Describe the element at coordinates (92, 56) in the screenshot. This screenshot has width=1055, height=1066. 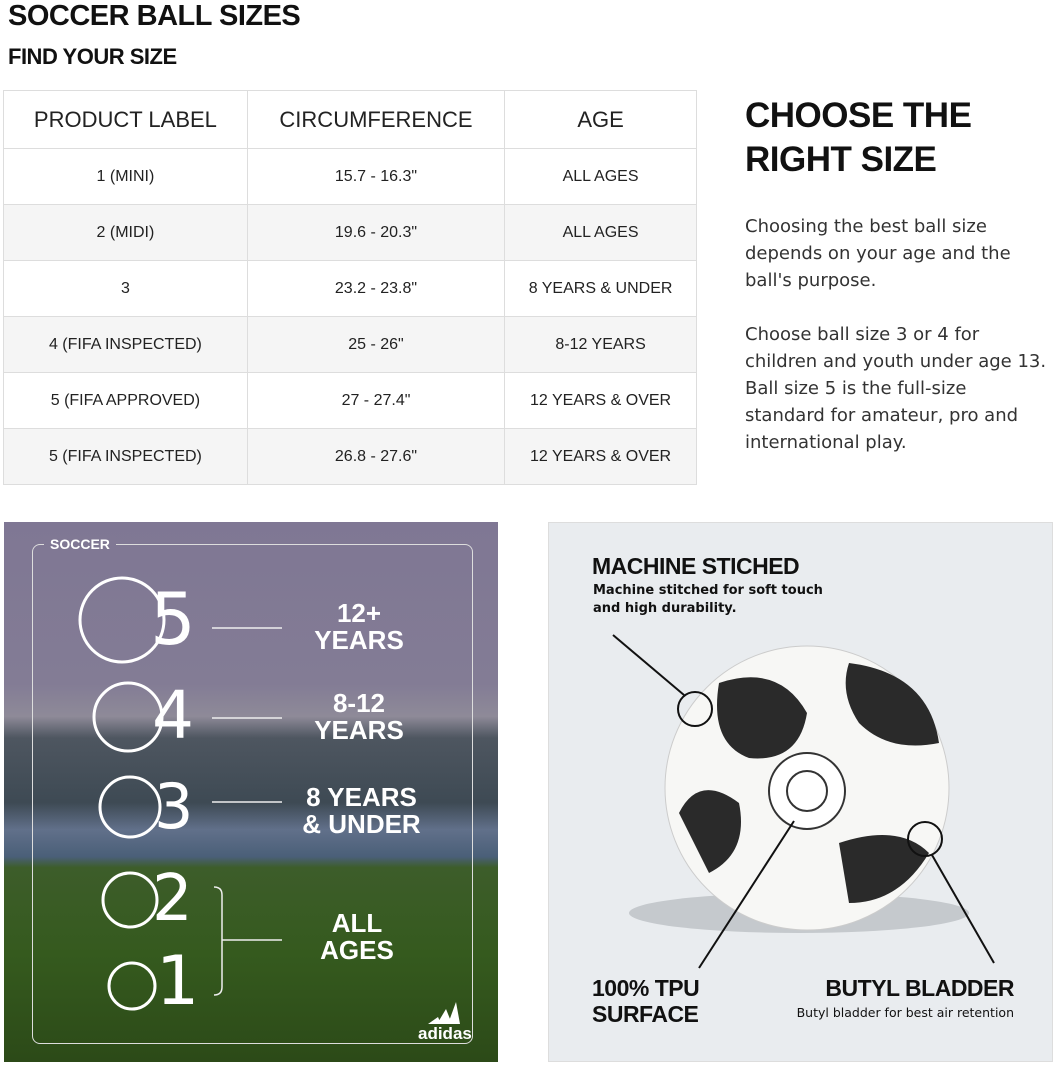
I see `page-subtitle: FIND YOUR SIZE` at that location.